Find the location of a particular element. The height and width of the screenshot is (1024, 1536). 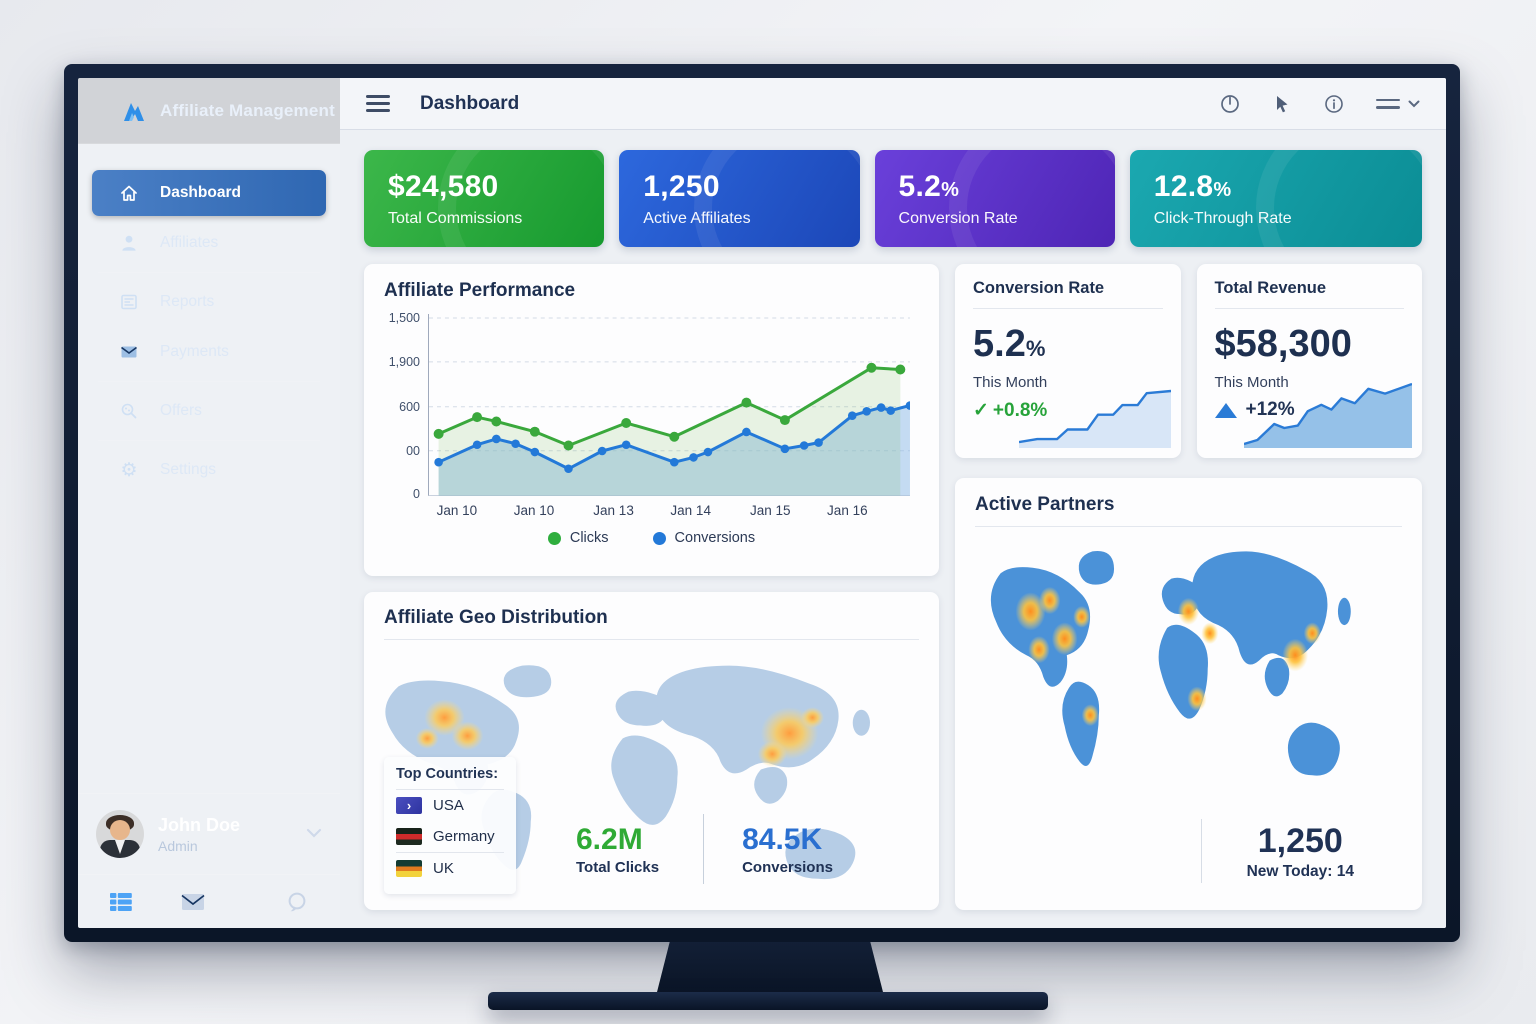

conversions-stat: 84.5K Conversions is located at coordinates (787, 849).